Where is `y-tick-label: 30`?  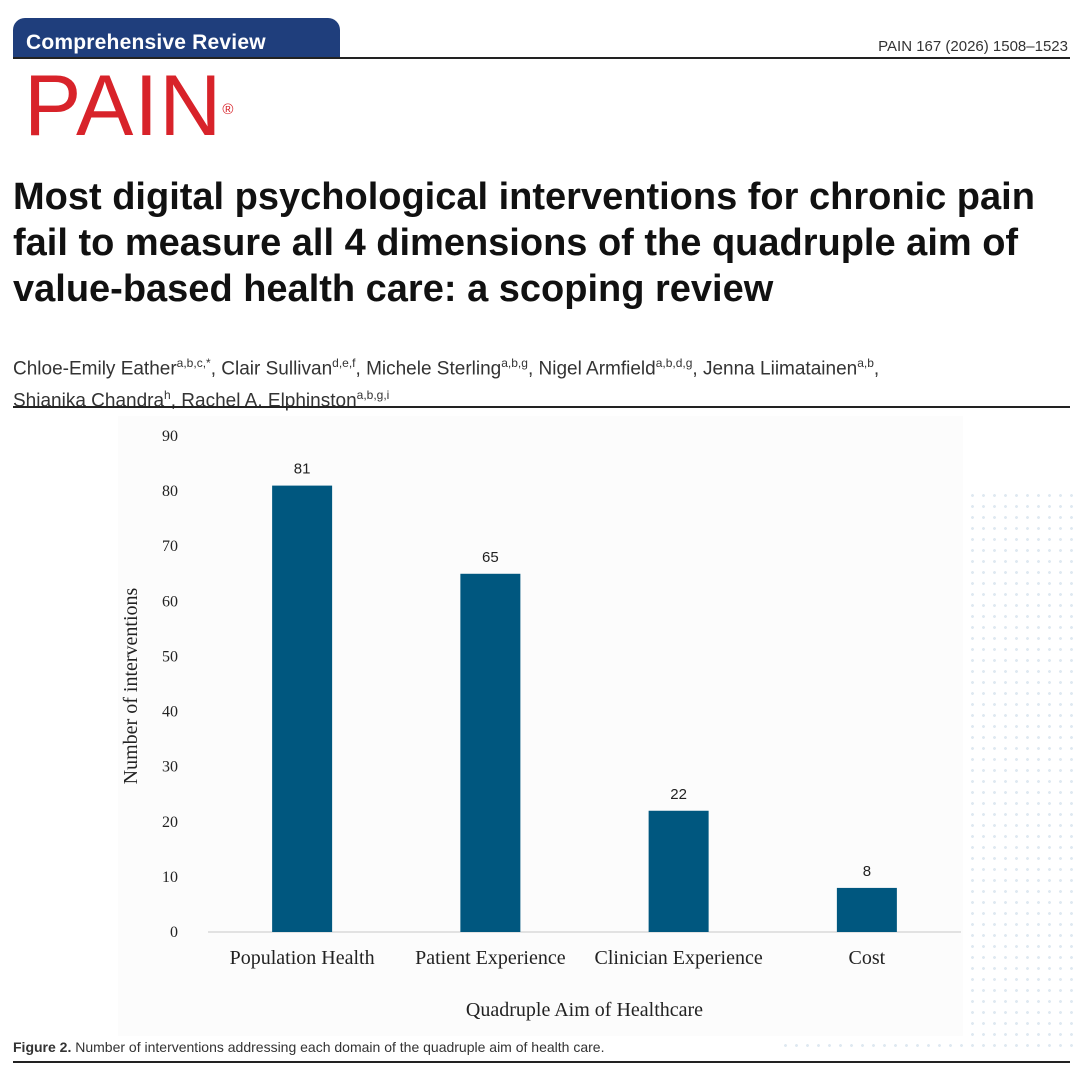 y-tick-label: 30 is located at coordinates (170, 767).